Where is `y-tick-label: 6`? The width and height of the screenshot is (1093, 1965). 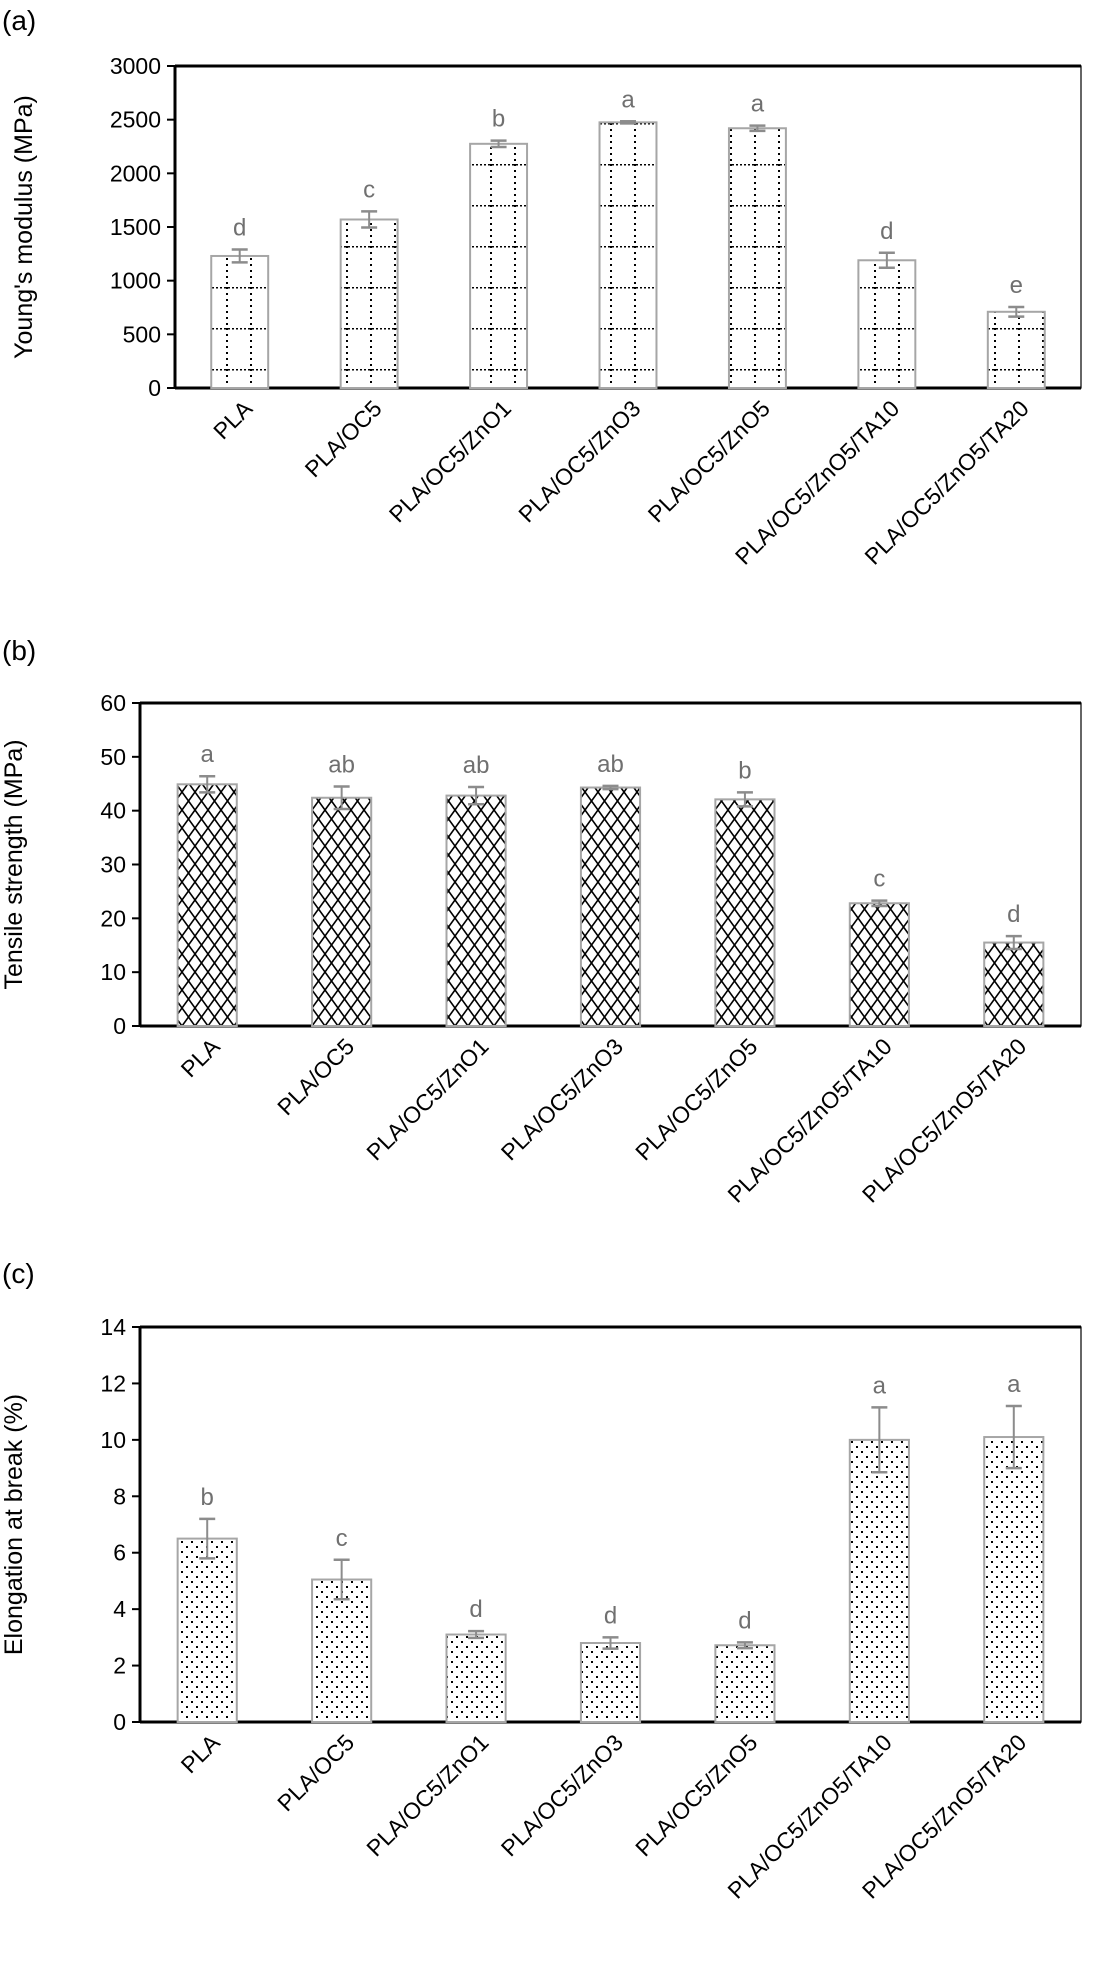 y-tick-label: 6 is located at coordinates (119, 1553).